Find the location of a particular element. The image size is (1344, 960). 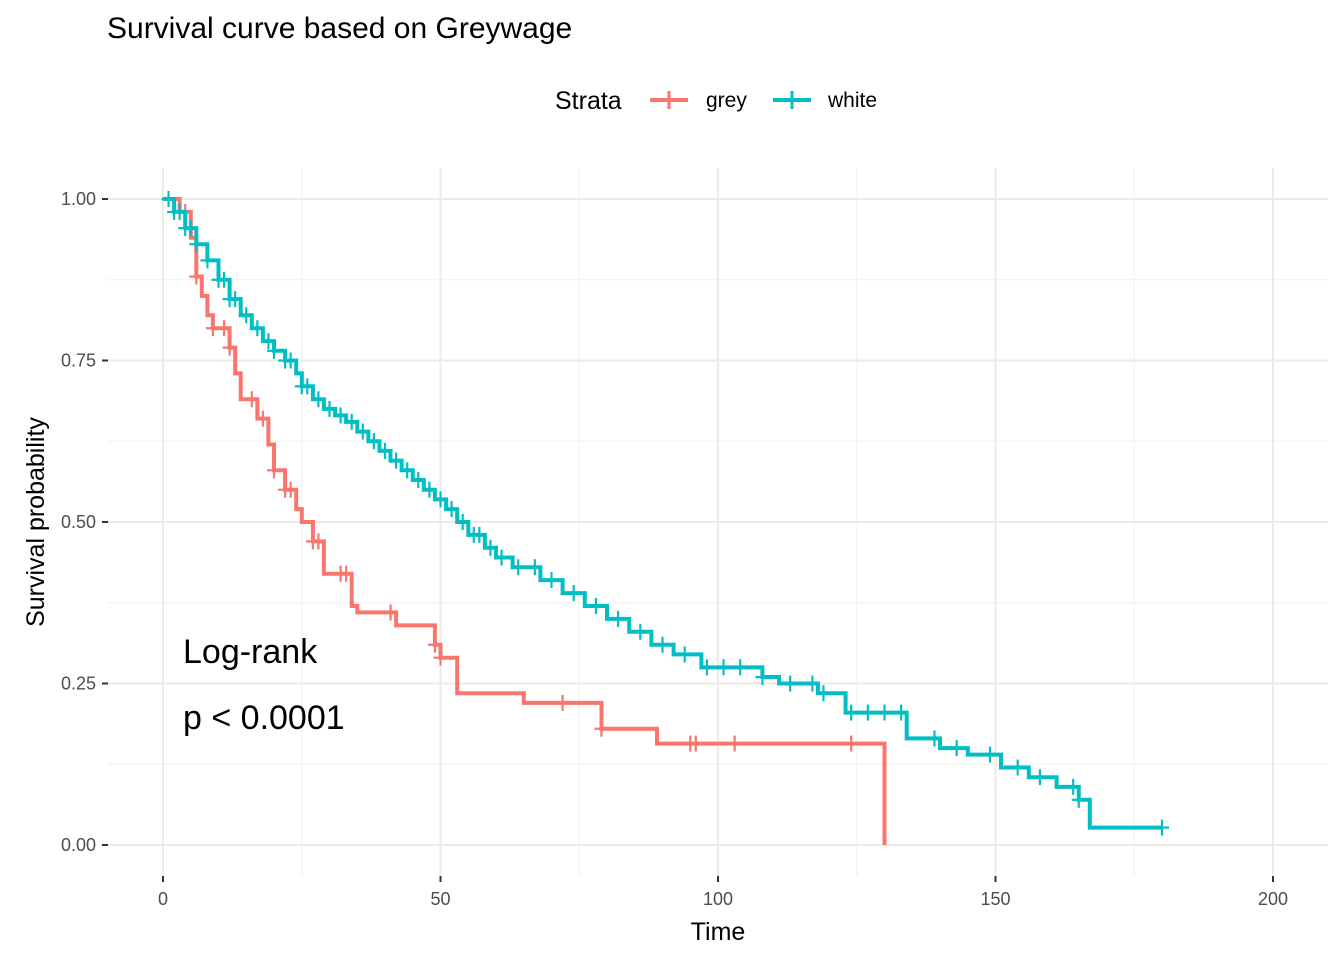

y-tick-label: 0.25 is located at coordinates (78, 684).